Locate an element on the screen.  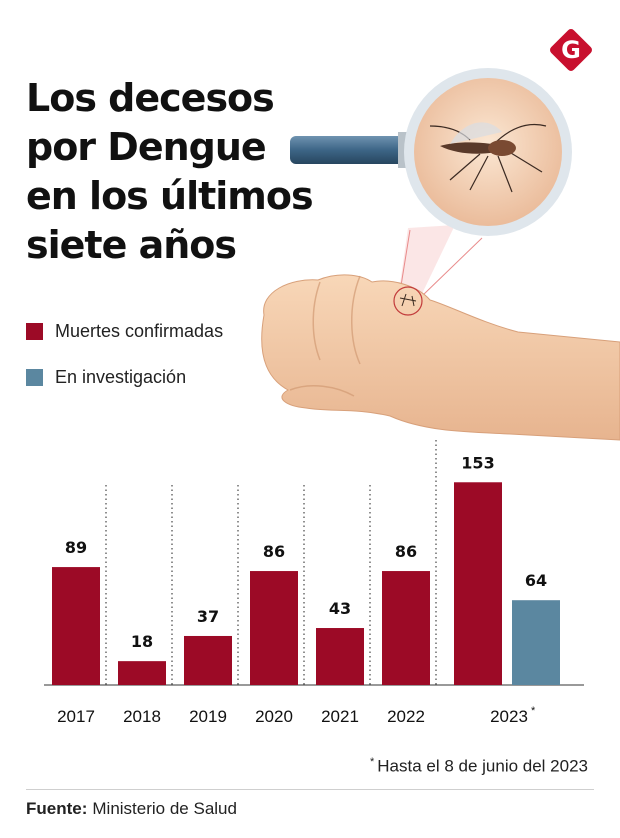
legend-label: En investigación is located at coordinates (121, 376).